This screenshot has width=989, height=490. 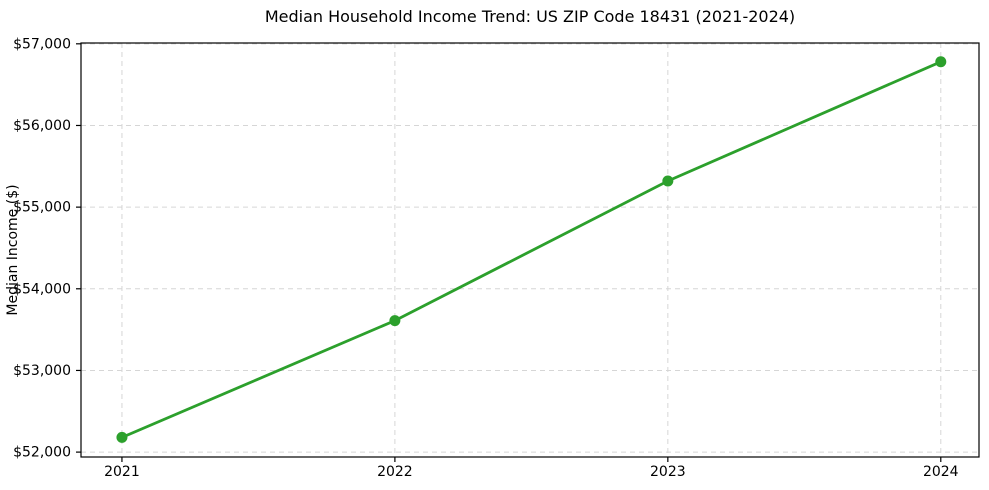 I want to click on y-tick-label: $54,000, so click(x=42, y=289).